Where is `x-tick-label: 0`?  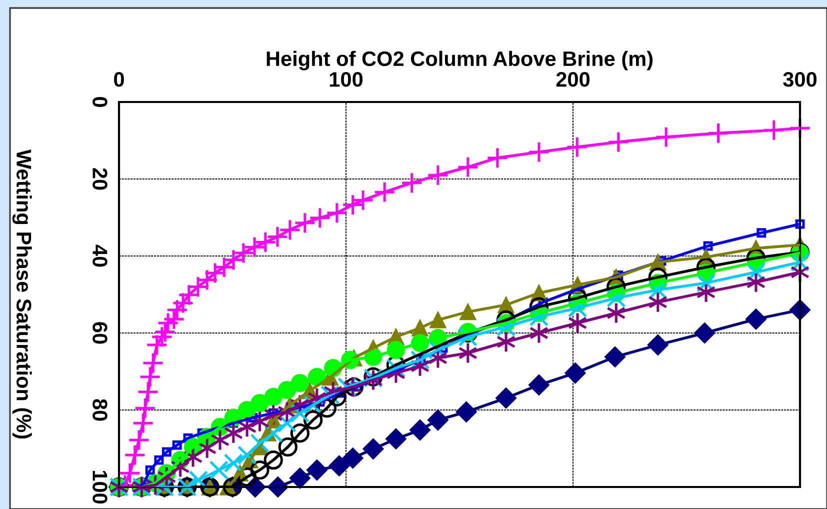
x-tick-label: 0 is located at coordinates (119, 79).